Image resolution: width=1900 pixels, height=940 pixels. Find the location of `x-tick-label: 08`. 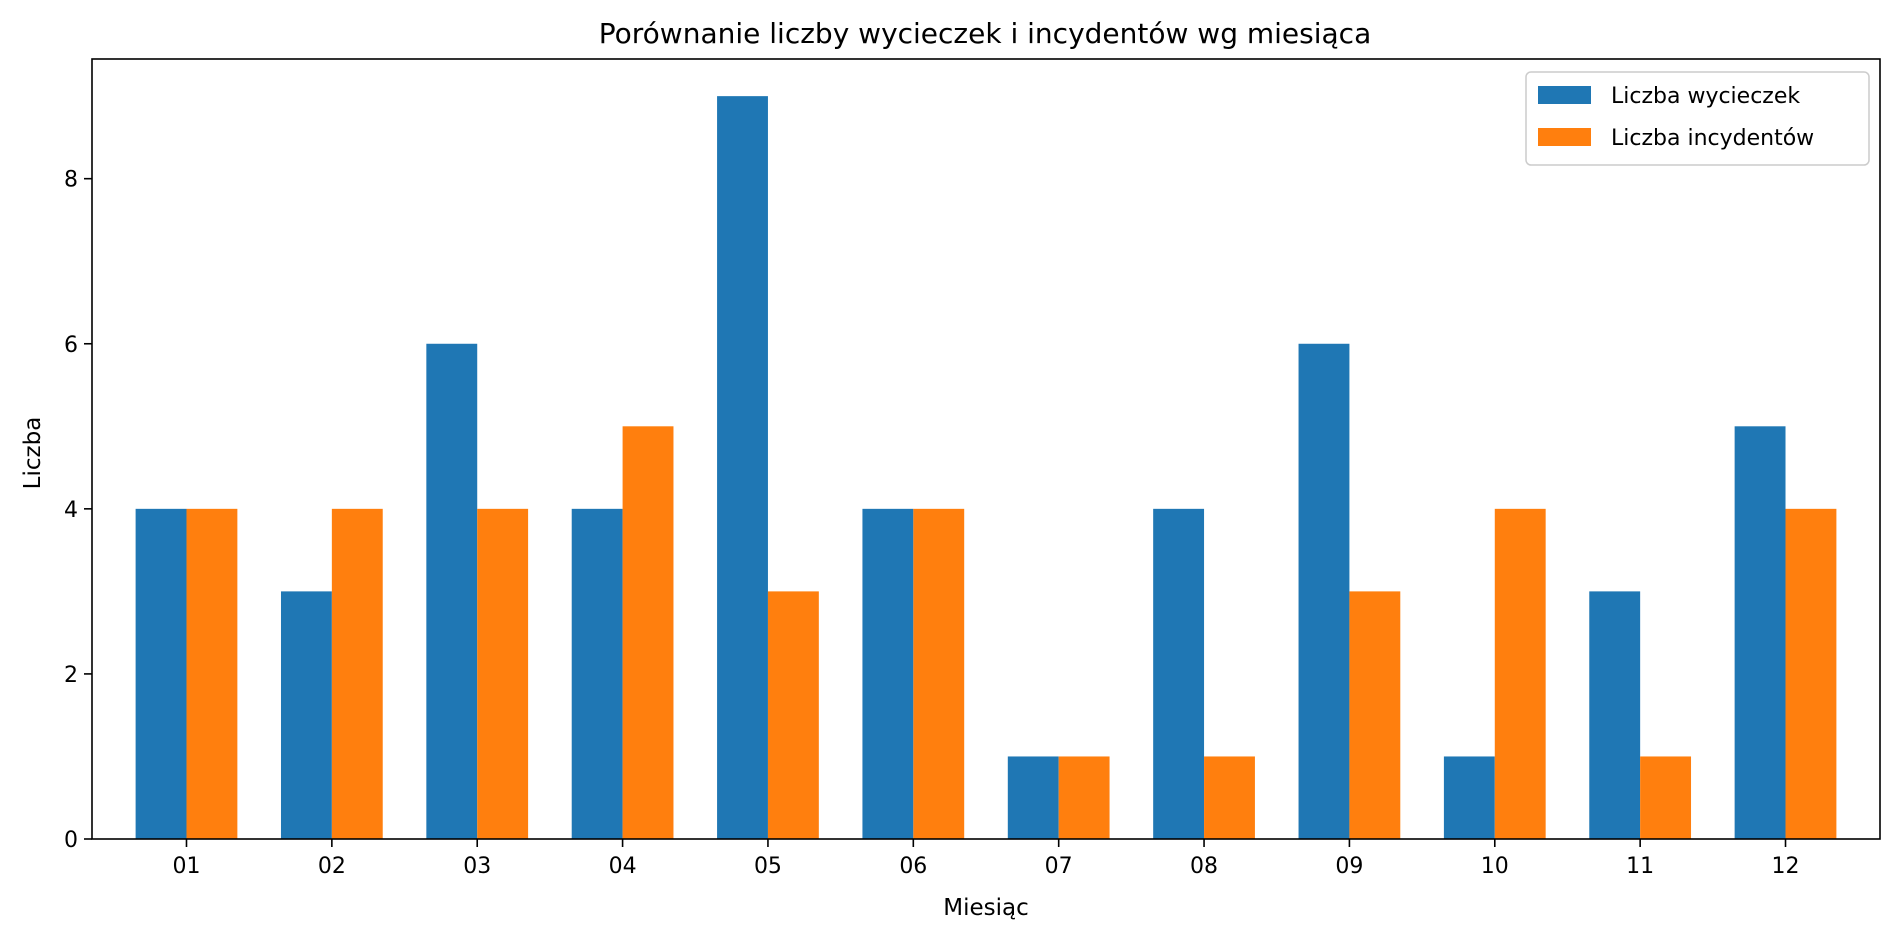

x-tick-label: 08 is located at coordinates (1204, 866).